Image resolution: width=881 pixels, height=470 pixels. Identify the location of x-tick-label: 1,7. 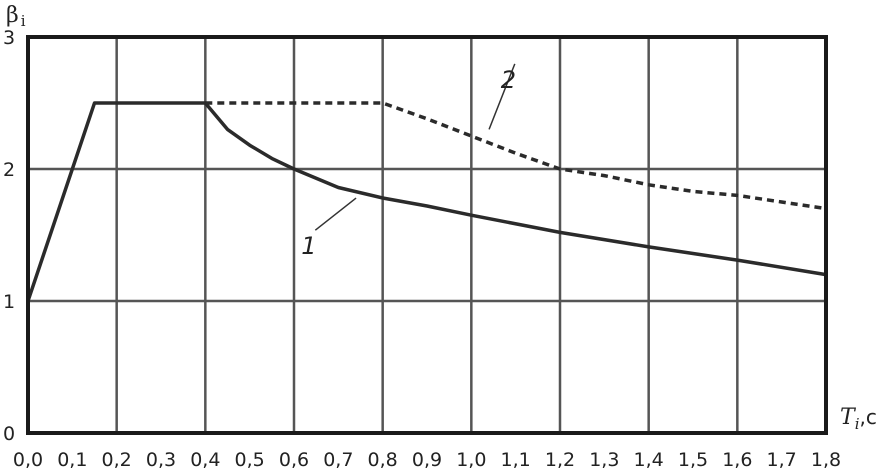
(782, 459).